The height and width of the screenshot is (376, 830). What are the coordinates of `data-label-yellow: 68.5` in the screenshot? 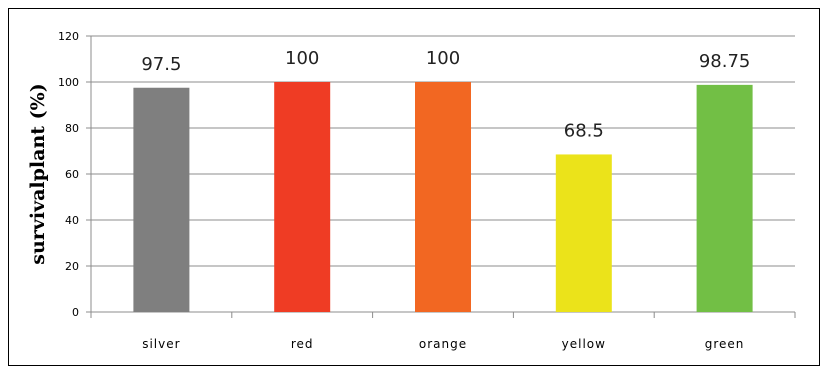 It's located at (584, 130).